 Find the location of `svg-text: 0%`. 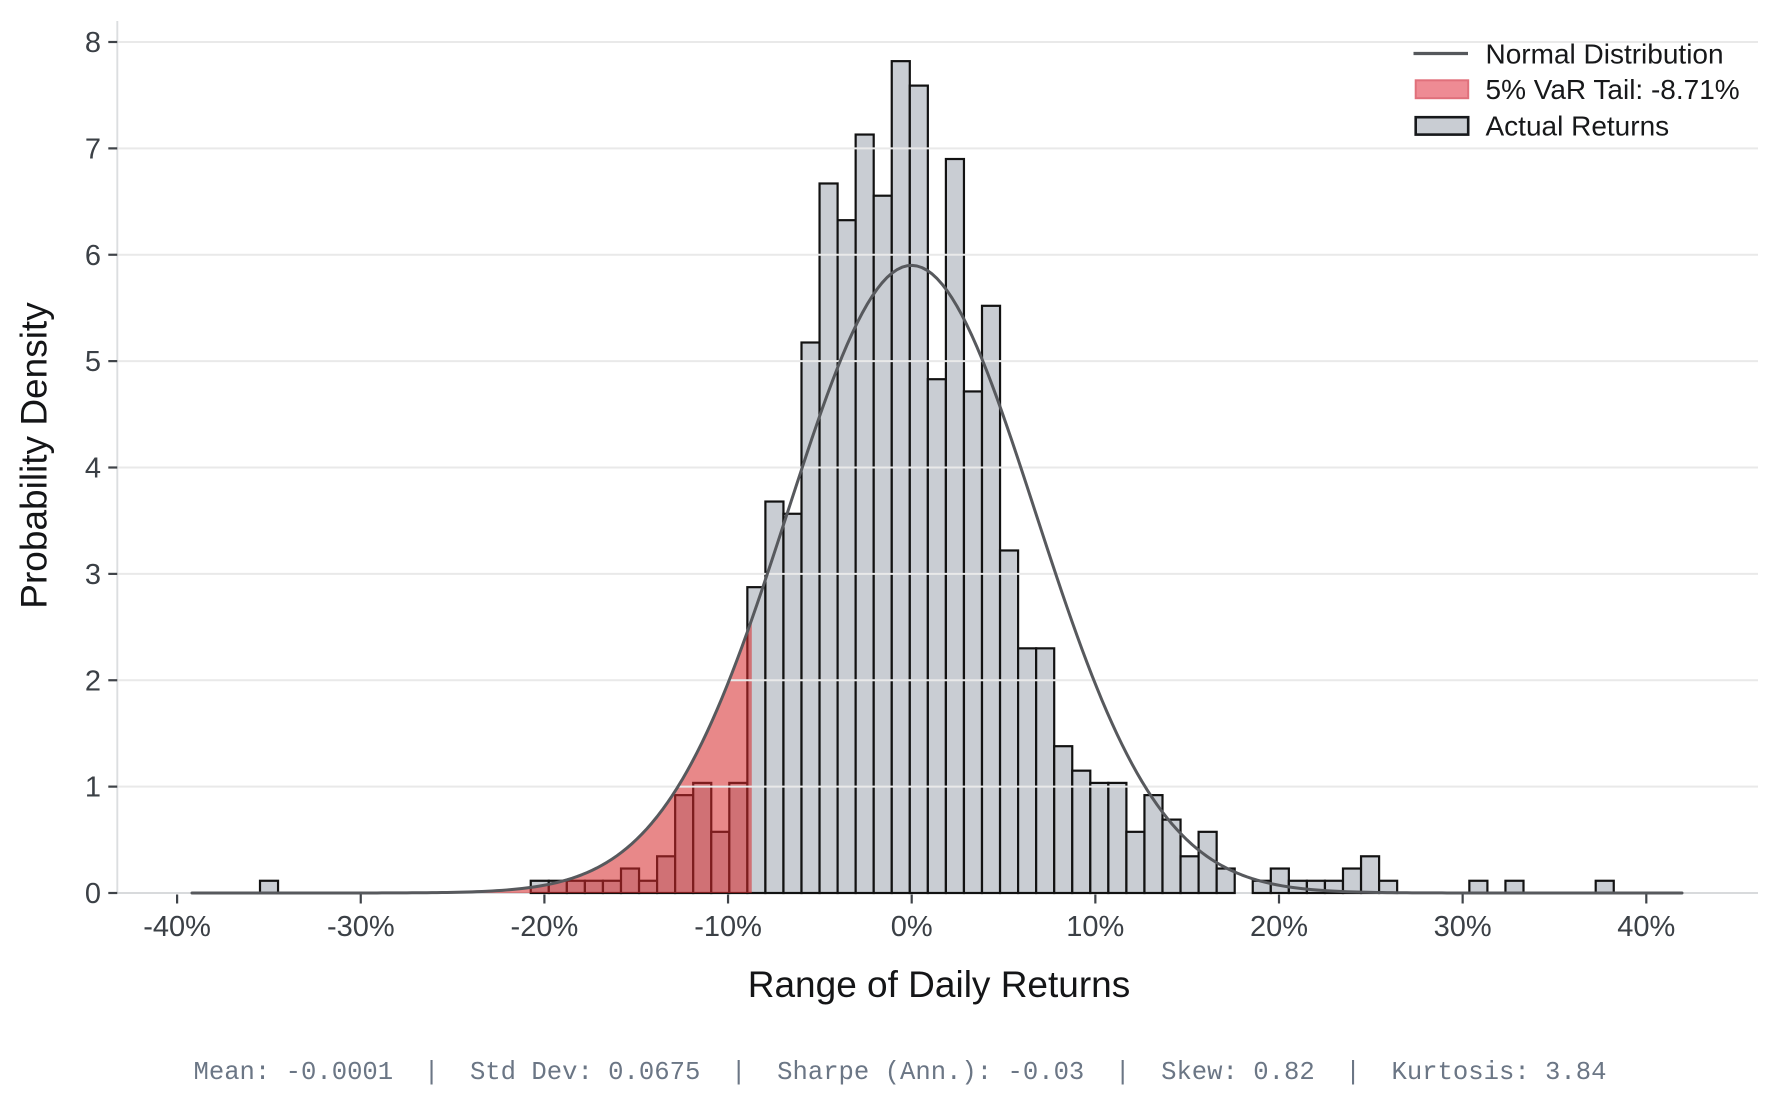

svg-text: 0% is located at coordinates (912, 927).